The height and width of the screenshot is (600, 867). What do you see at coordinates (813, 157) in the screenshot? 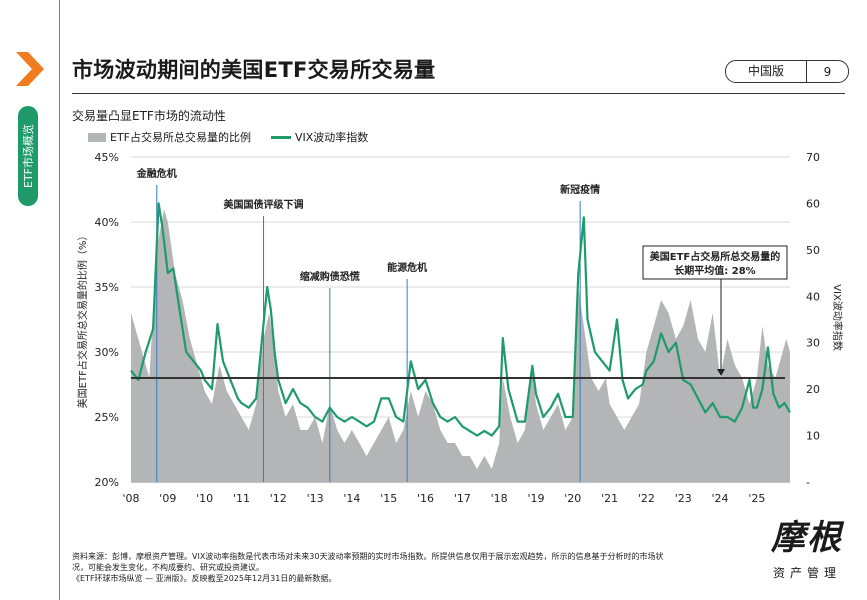
I see `y-right-tick-label: 70` at bounding box center [813, 157].